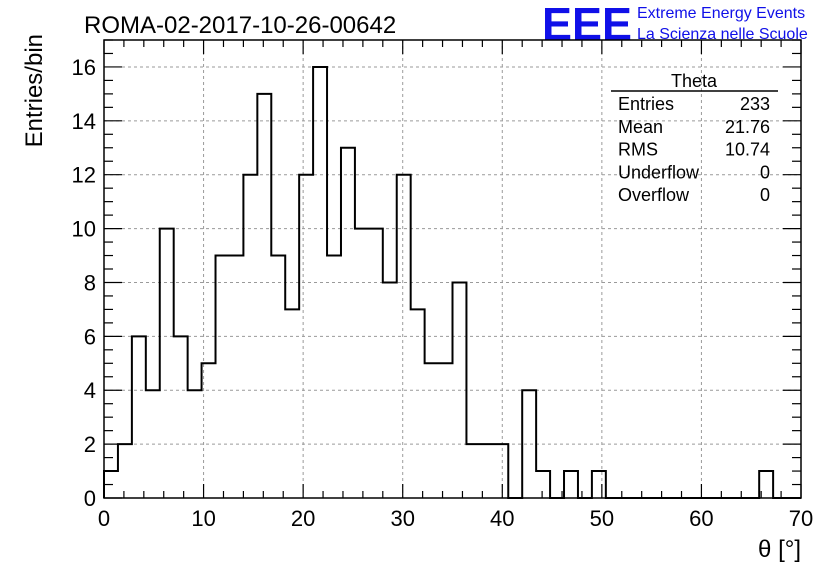 The width and height of the screenshot is (836, 572). Describe the element at coordinates (303, 518) in the screenshot. I see `x-tick-label: 20` at that location.